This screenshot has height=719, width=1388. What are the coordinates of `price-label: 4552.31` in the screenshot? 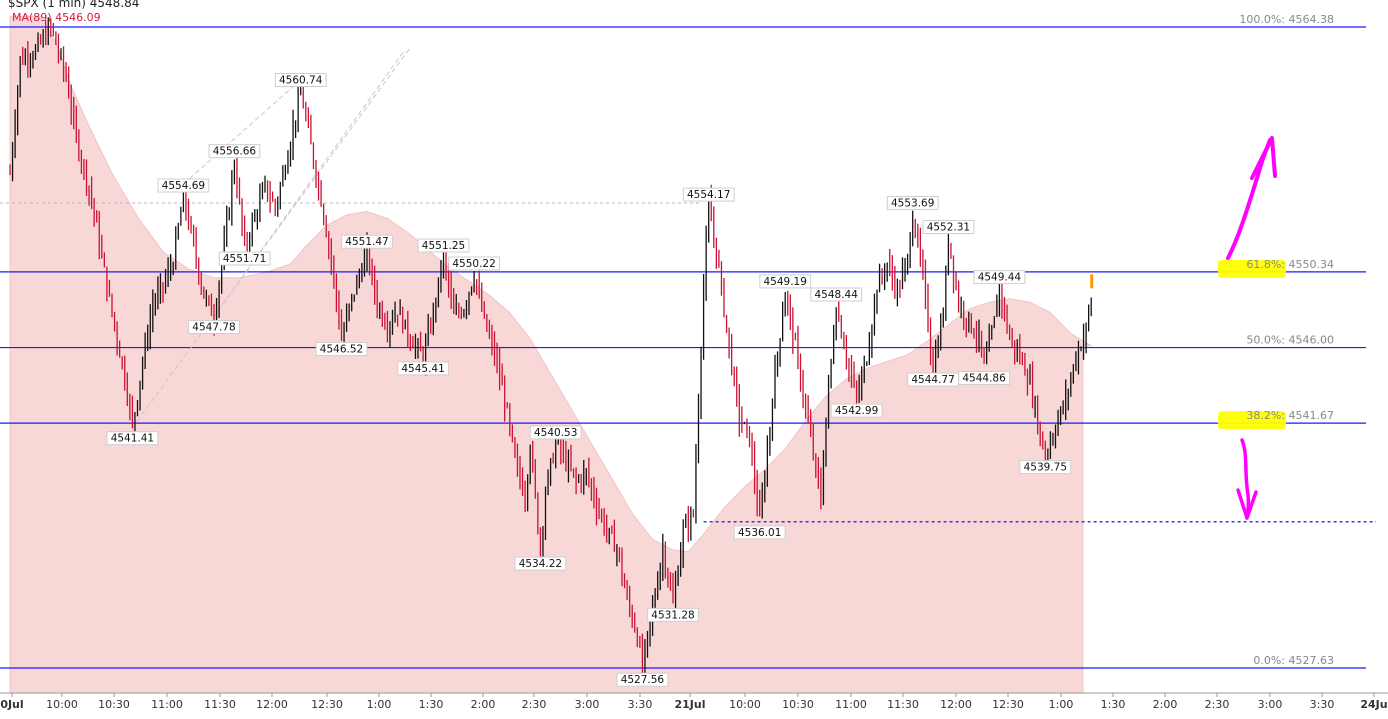 It's located at (948, 228).